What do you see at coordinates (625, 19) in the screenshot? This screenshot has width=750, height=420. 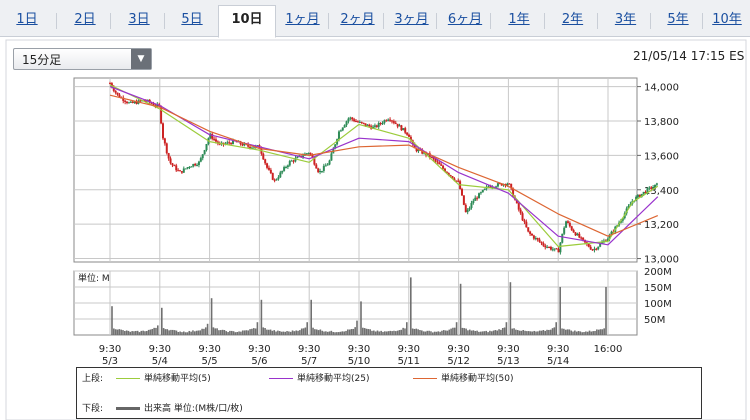 I see `tab-11: 3年` at bounding box center [625, 19].